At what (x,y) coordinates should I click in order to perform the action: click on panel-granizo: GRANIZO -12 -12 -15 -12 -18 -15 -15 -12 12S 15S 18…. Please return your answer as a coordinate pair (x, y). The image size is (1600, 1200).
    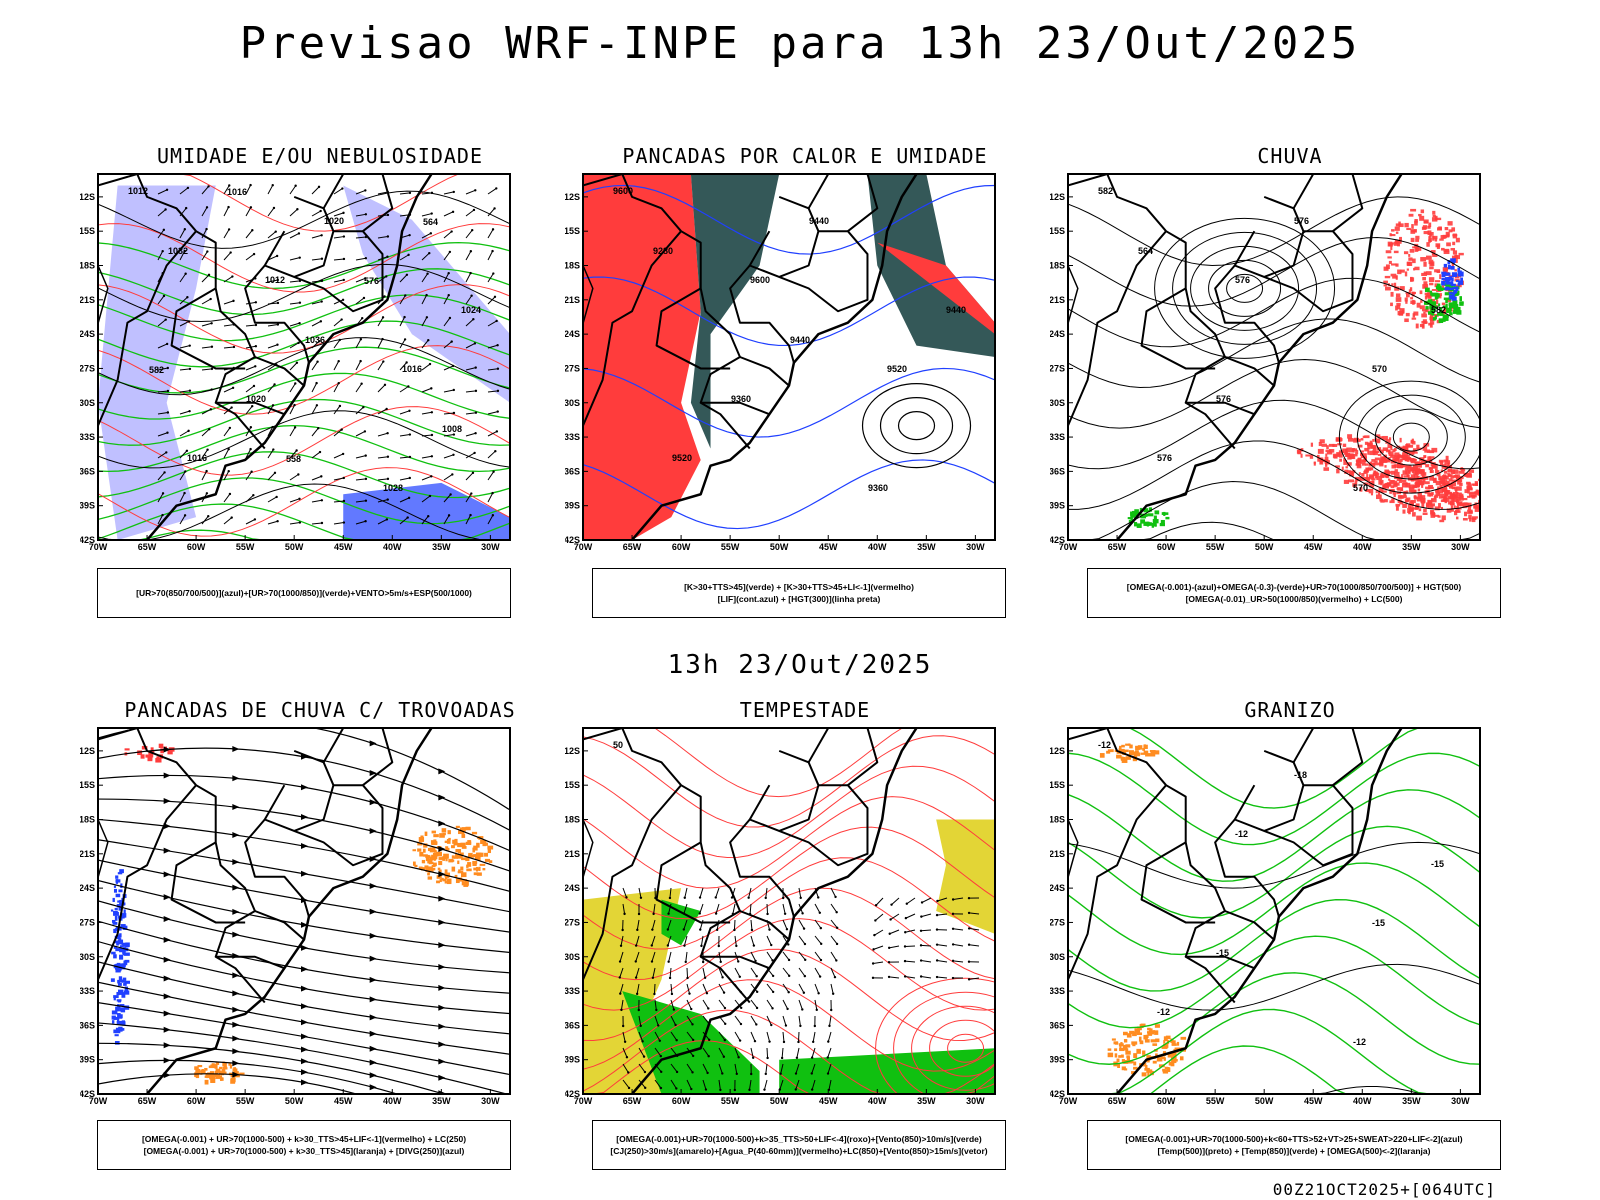
    Looking at the image, I should click on (1290, 938).